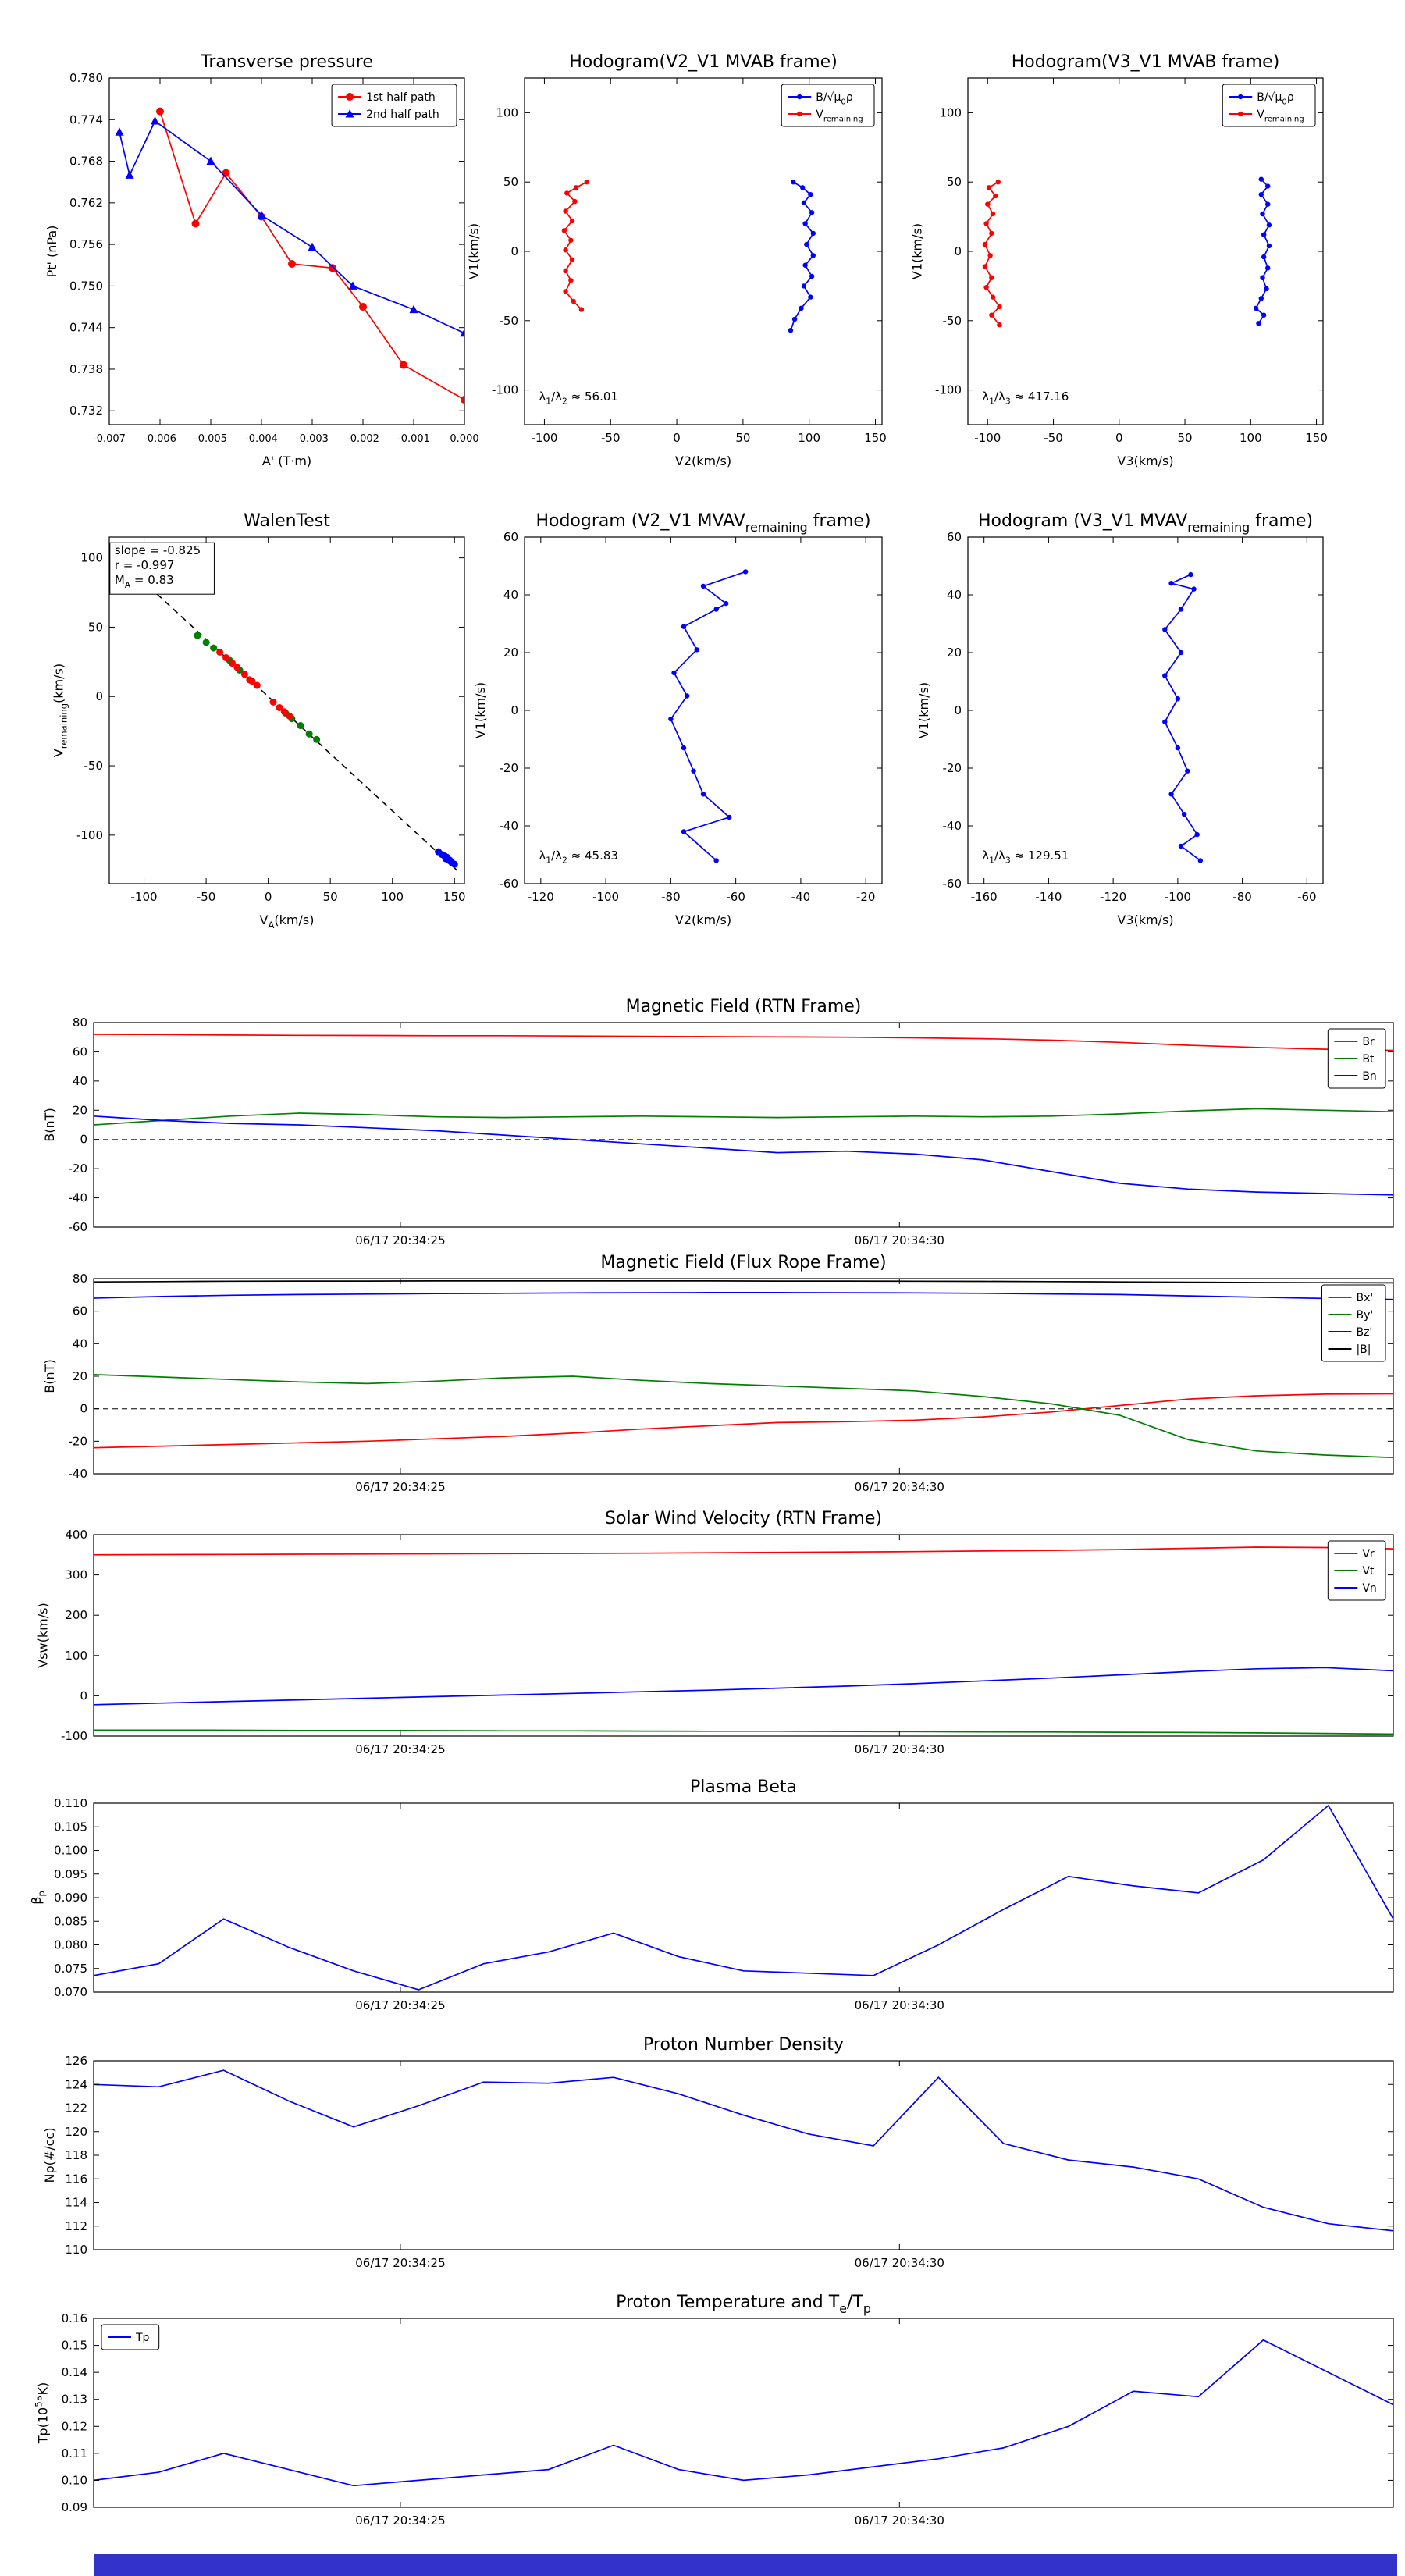  What do you see at coordinates (839, 116) in the screenshot?
I see `legend-label: Vremaining` at bounding box center [839, 116].